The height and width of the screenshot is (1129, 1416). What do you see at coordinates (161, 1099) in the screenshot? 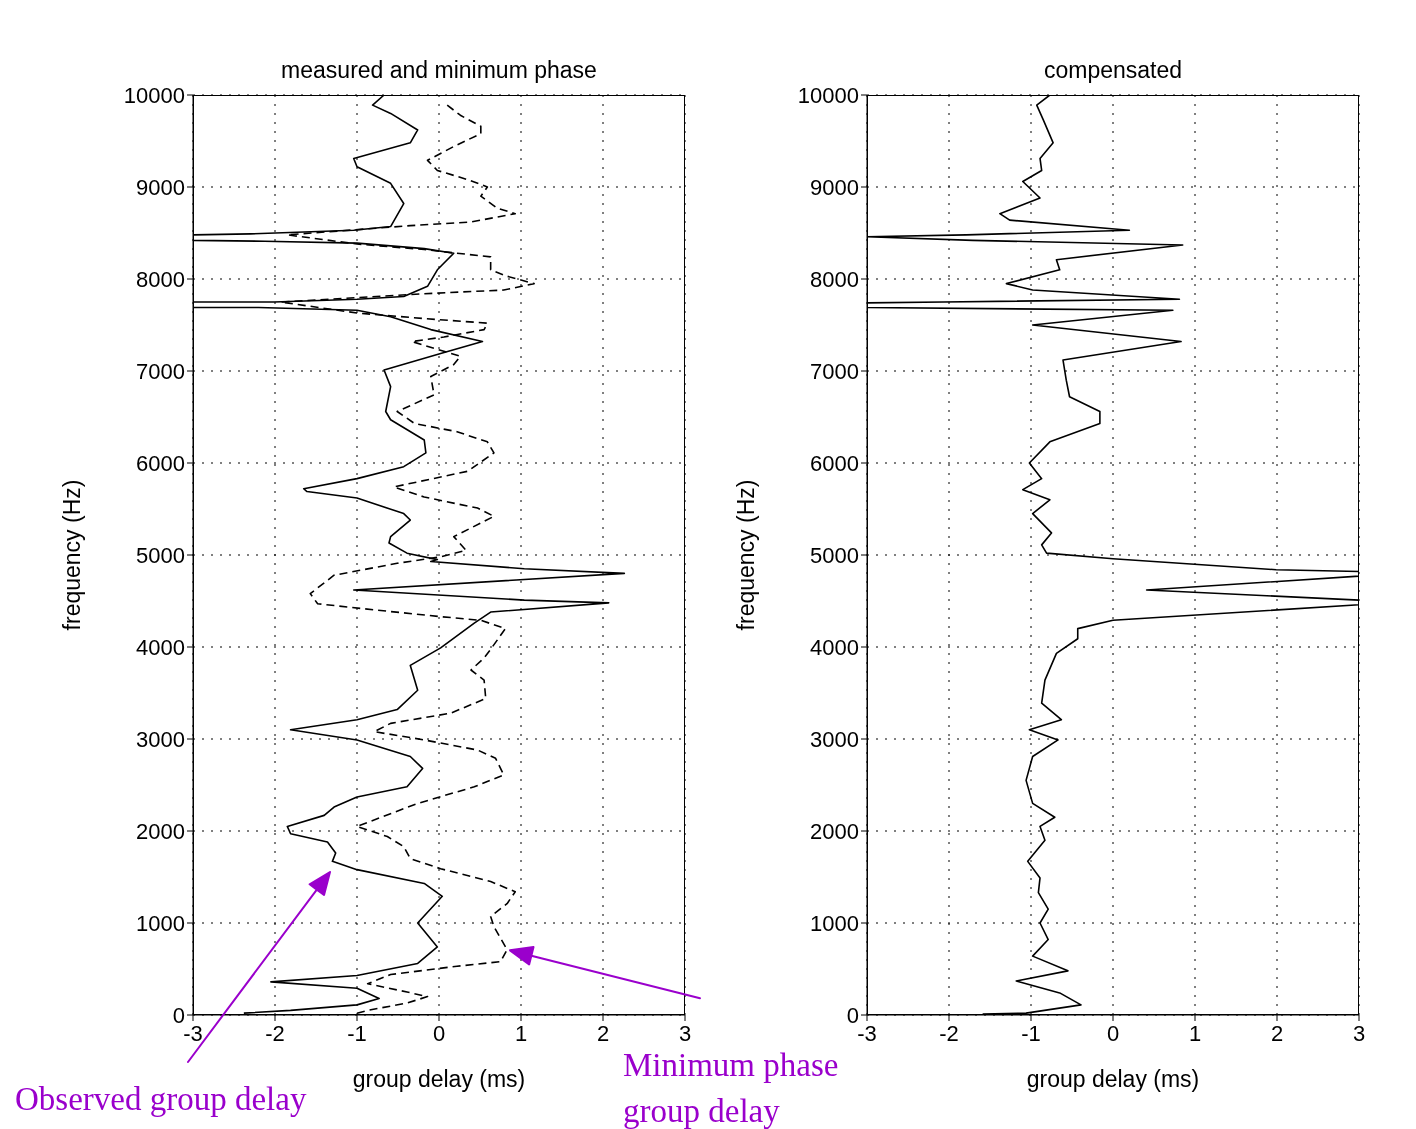
I see `text: Observed group delay` at bounding box center [161, 1099].